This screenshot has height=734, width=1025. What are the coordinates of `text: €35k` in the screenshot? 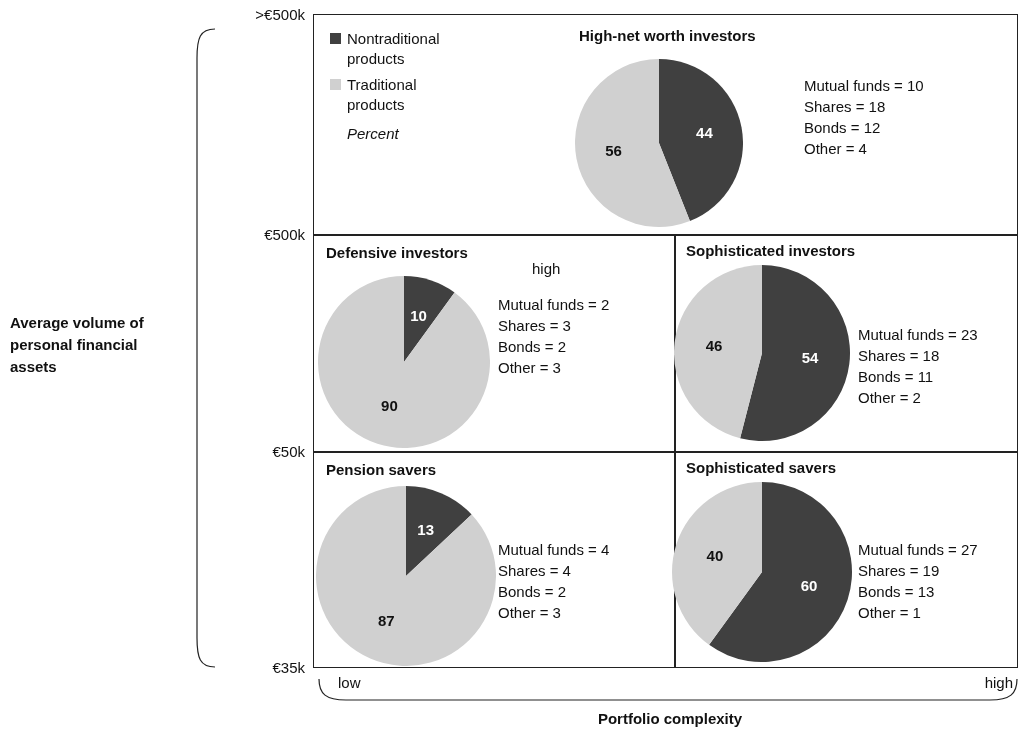 It's located at (288, 667).